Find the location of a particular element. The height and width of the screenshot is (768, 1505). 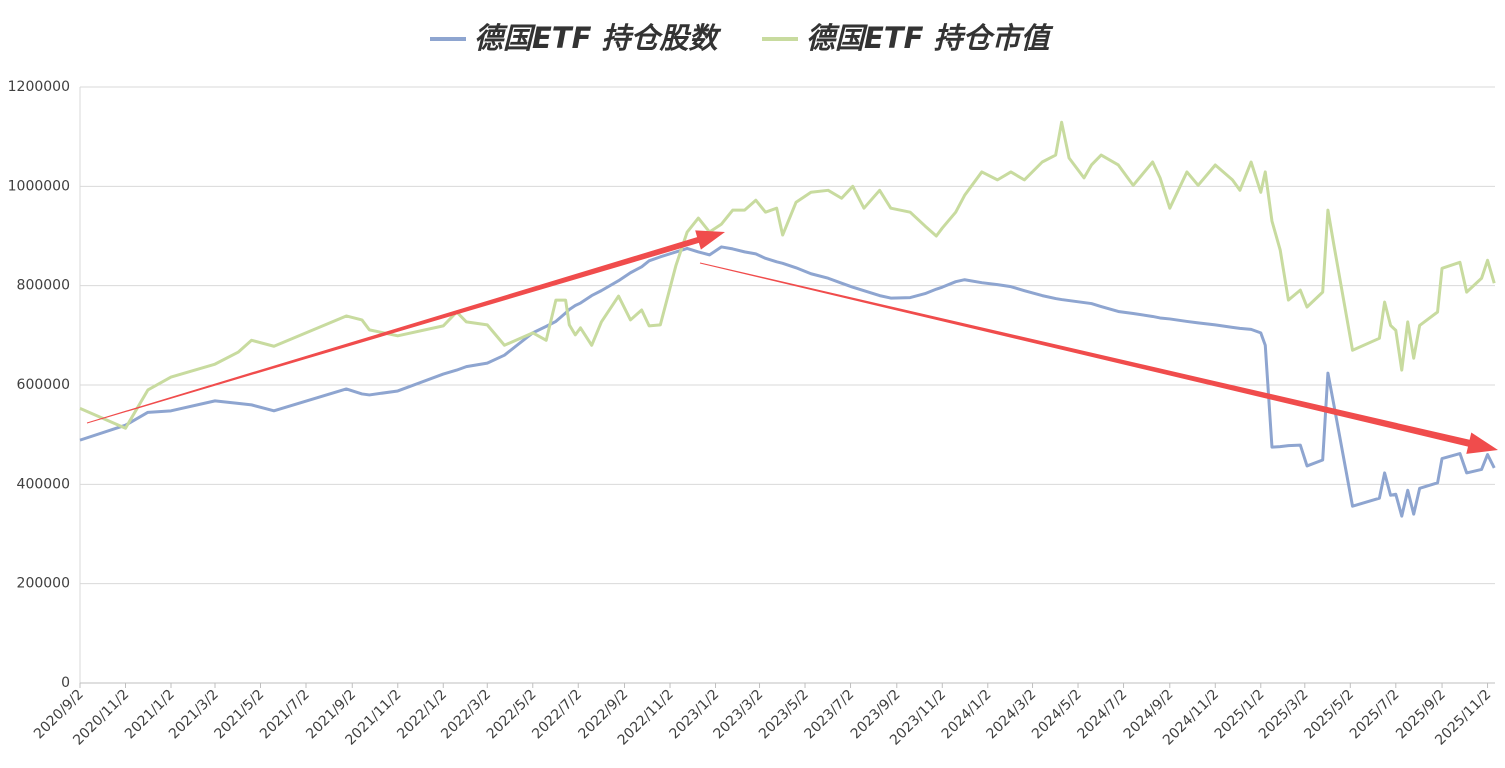

y-tick-label: 1200000 is located at coordinates (39, 87).